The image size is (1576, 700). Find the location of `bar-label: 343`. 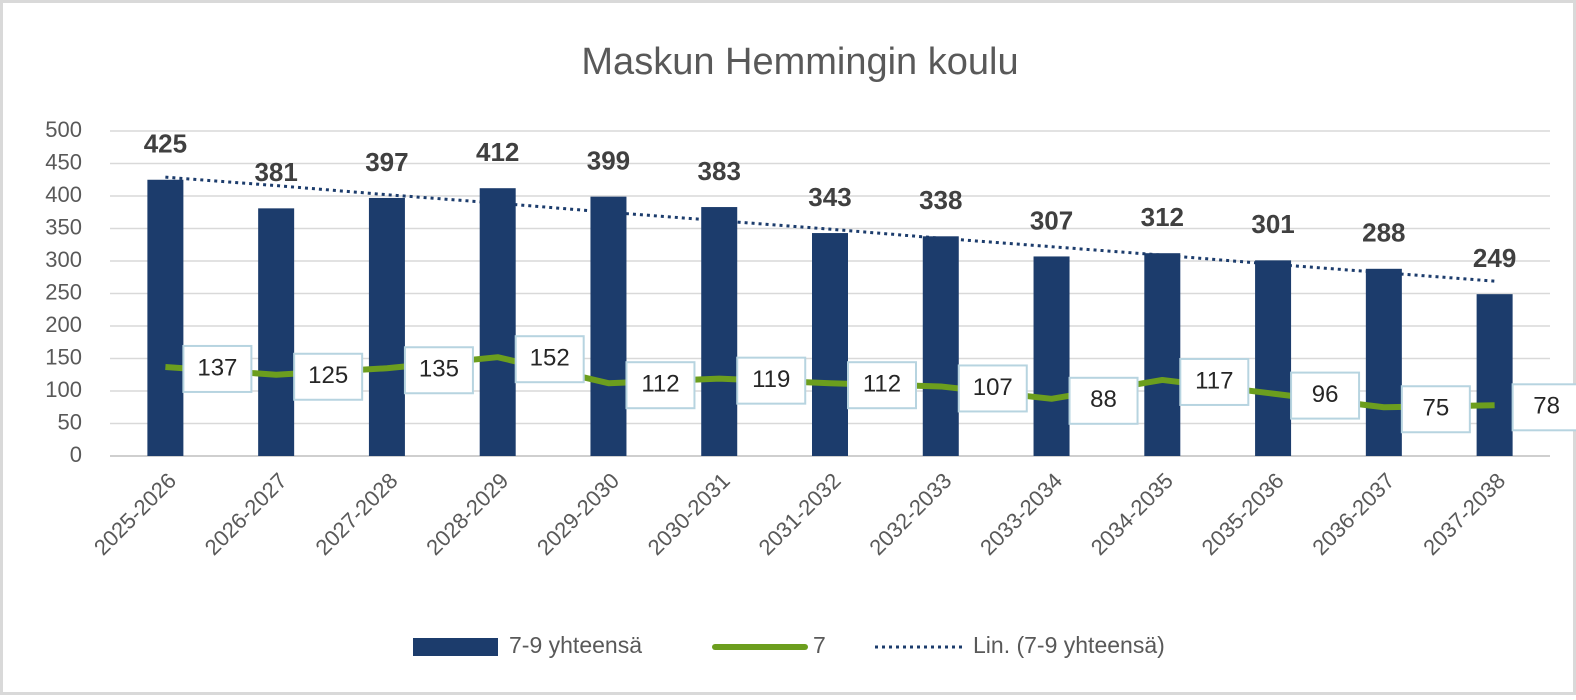

bar-label: 343 is located at coordinates (829, 197).